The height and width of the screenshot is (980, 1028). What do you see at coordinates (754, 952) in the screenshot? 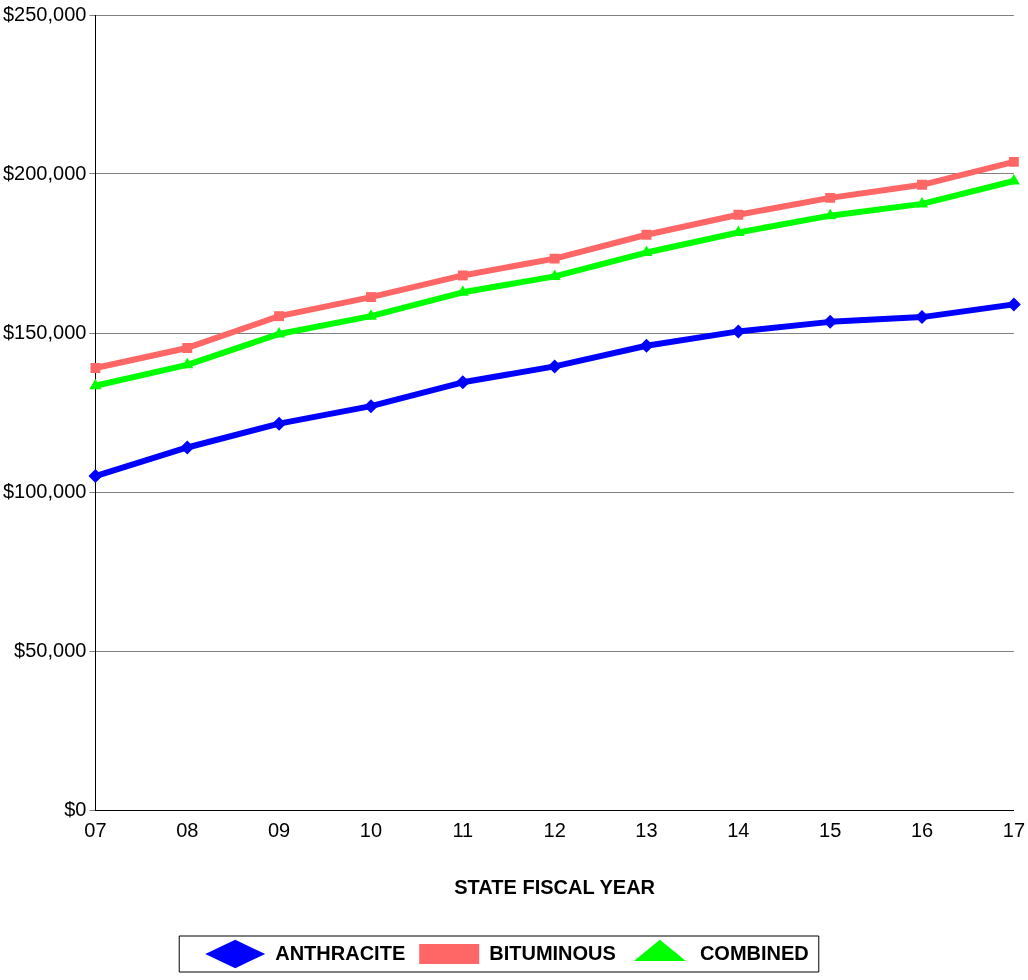
I see `legend-label: COMBINED` at bounding box center [754, 952].